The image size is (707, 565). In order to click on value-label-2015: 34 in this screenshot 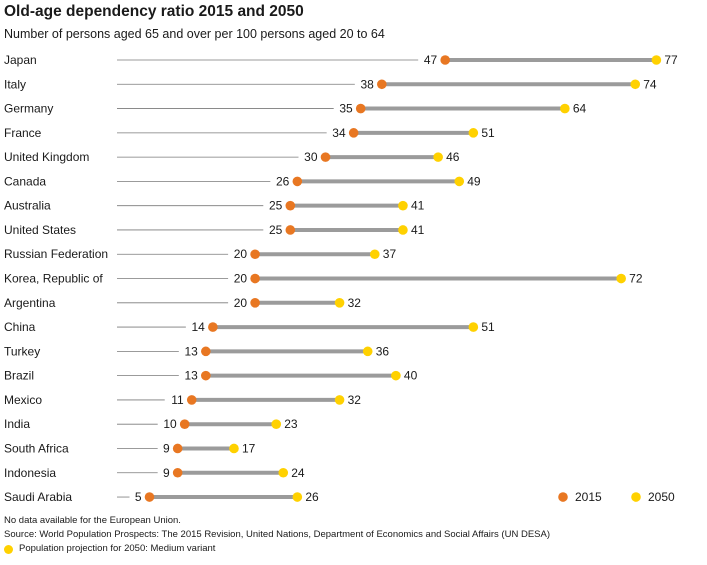, I will do `click(339, 133)`.